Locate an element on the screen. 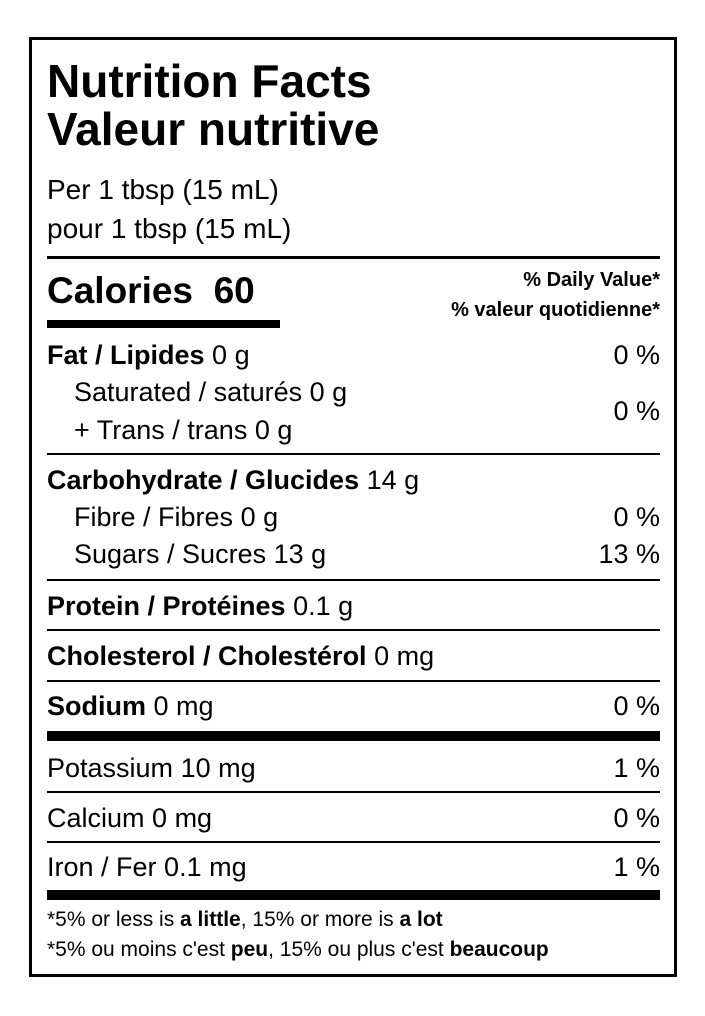 The image size is (705, 1016). calories-value: 60 is located at coordinates (234, 290).